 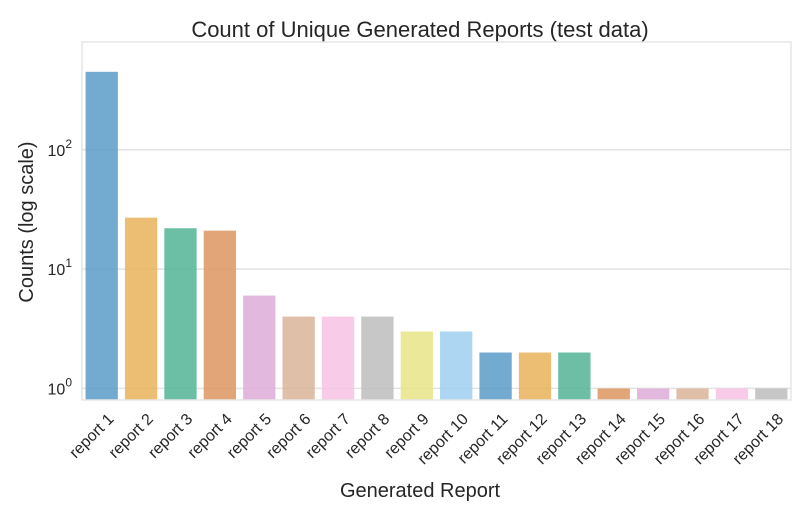 What do you see at coordinates (420, 491) in the screenshot?
I see `x-axis-label: Generated Report` at bounding box center [420, 491].